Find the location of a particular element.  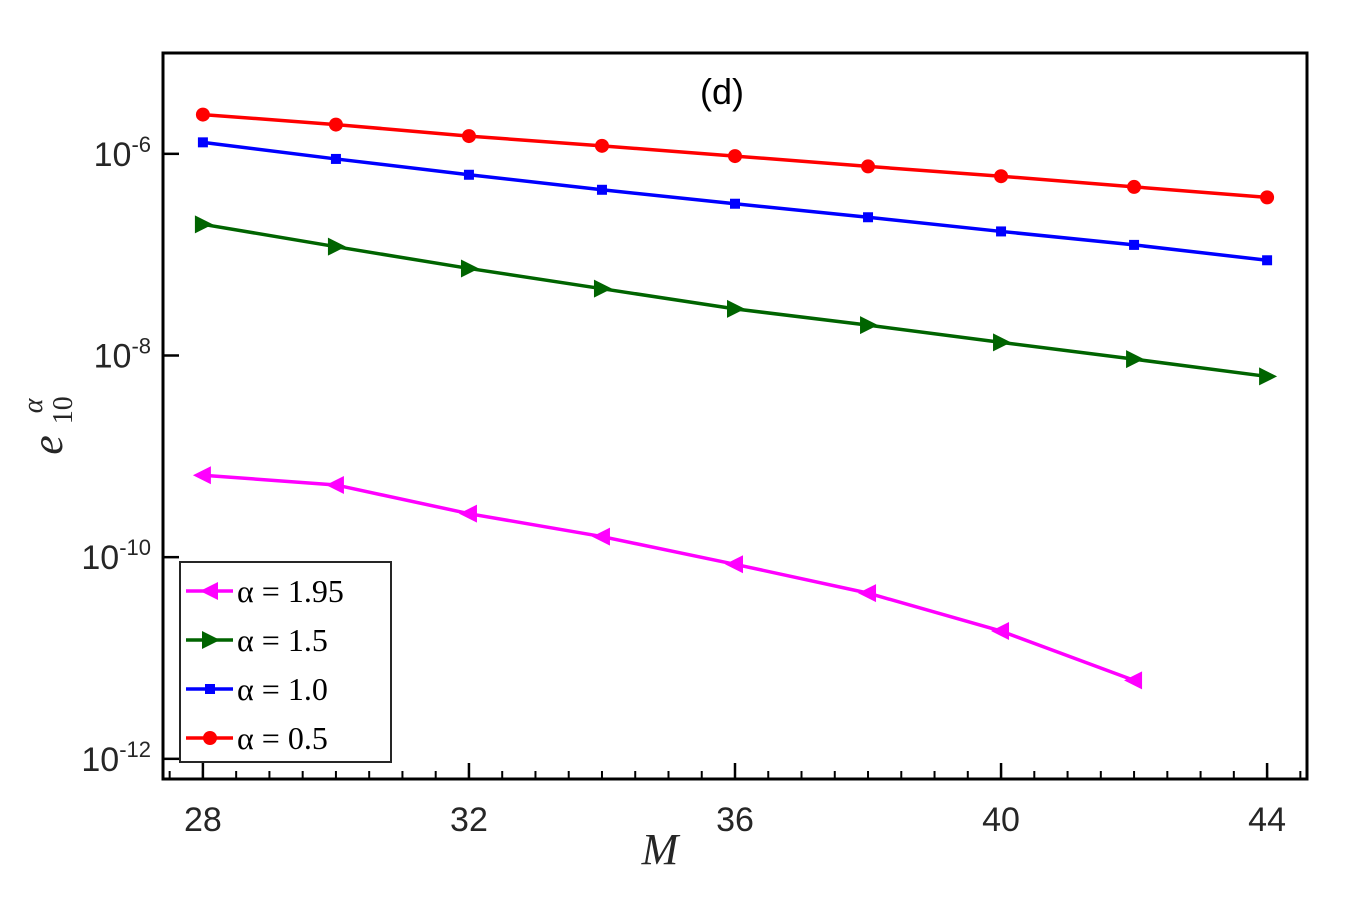

y-tick-exponent: -8 is located at coordinates (141, 346).